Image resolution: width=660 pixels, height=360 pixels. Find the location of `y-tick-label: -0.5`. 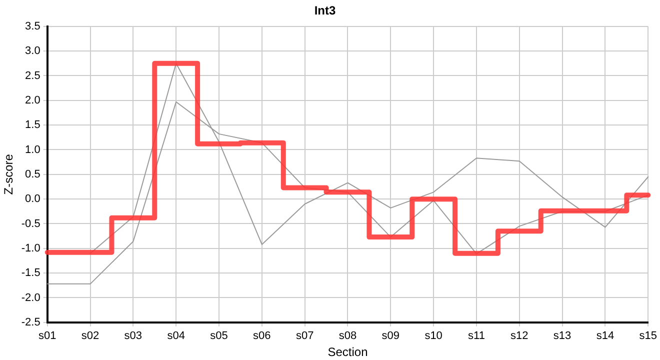

y-tick-label: -0.5 is located at coordinates (30, 224).